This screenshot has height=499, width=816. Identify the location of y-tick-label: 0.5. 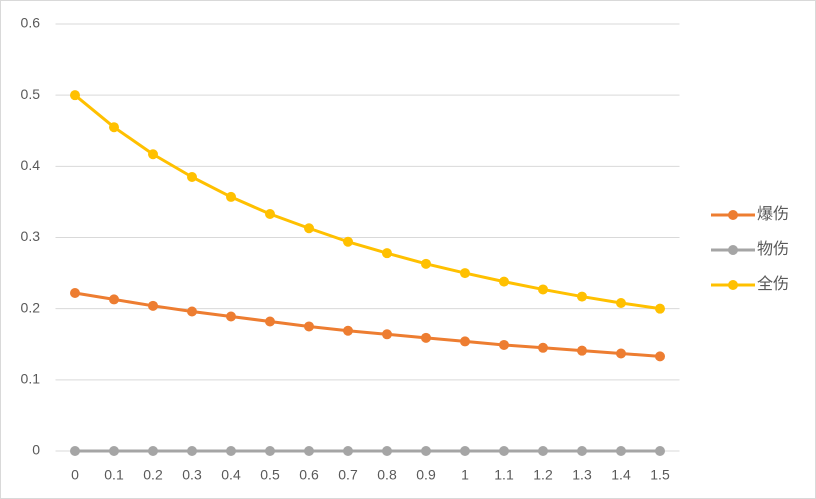
(31, 94).